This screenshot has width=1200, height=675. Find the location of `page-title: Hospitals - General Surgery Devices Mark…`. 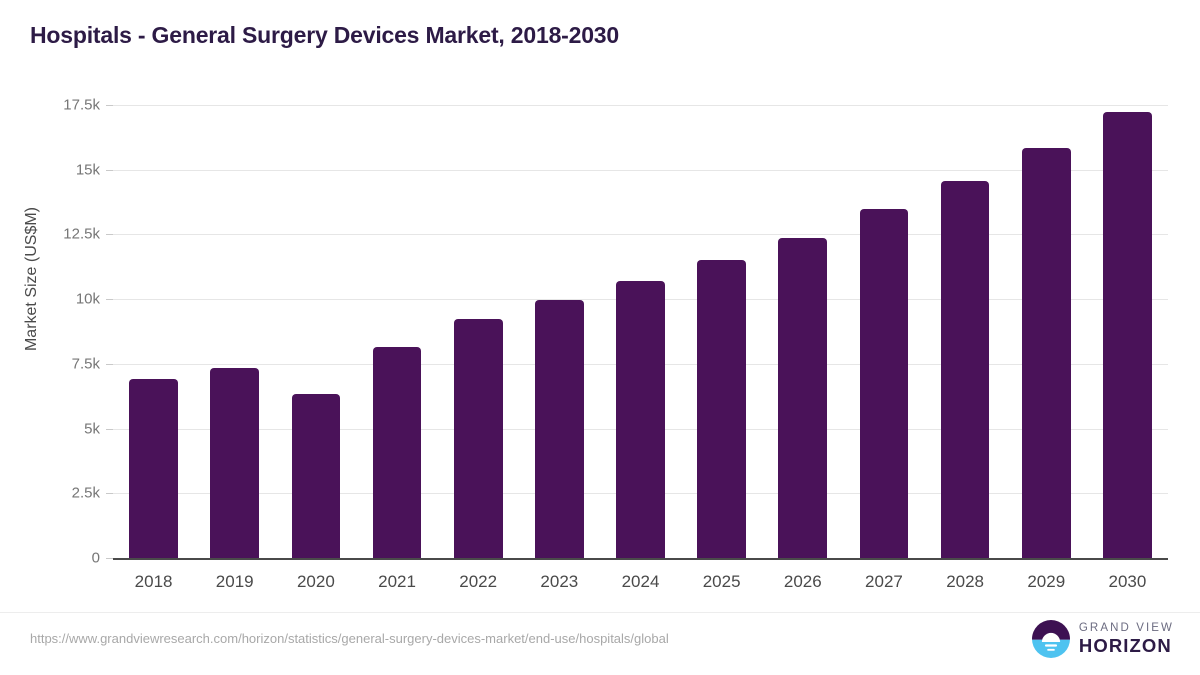

page-title: Hospitals - General Surgery Devices Mark… is located at coordinates (324, 35).